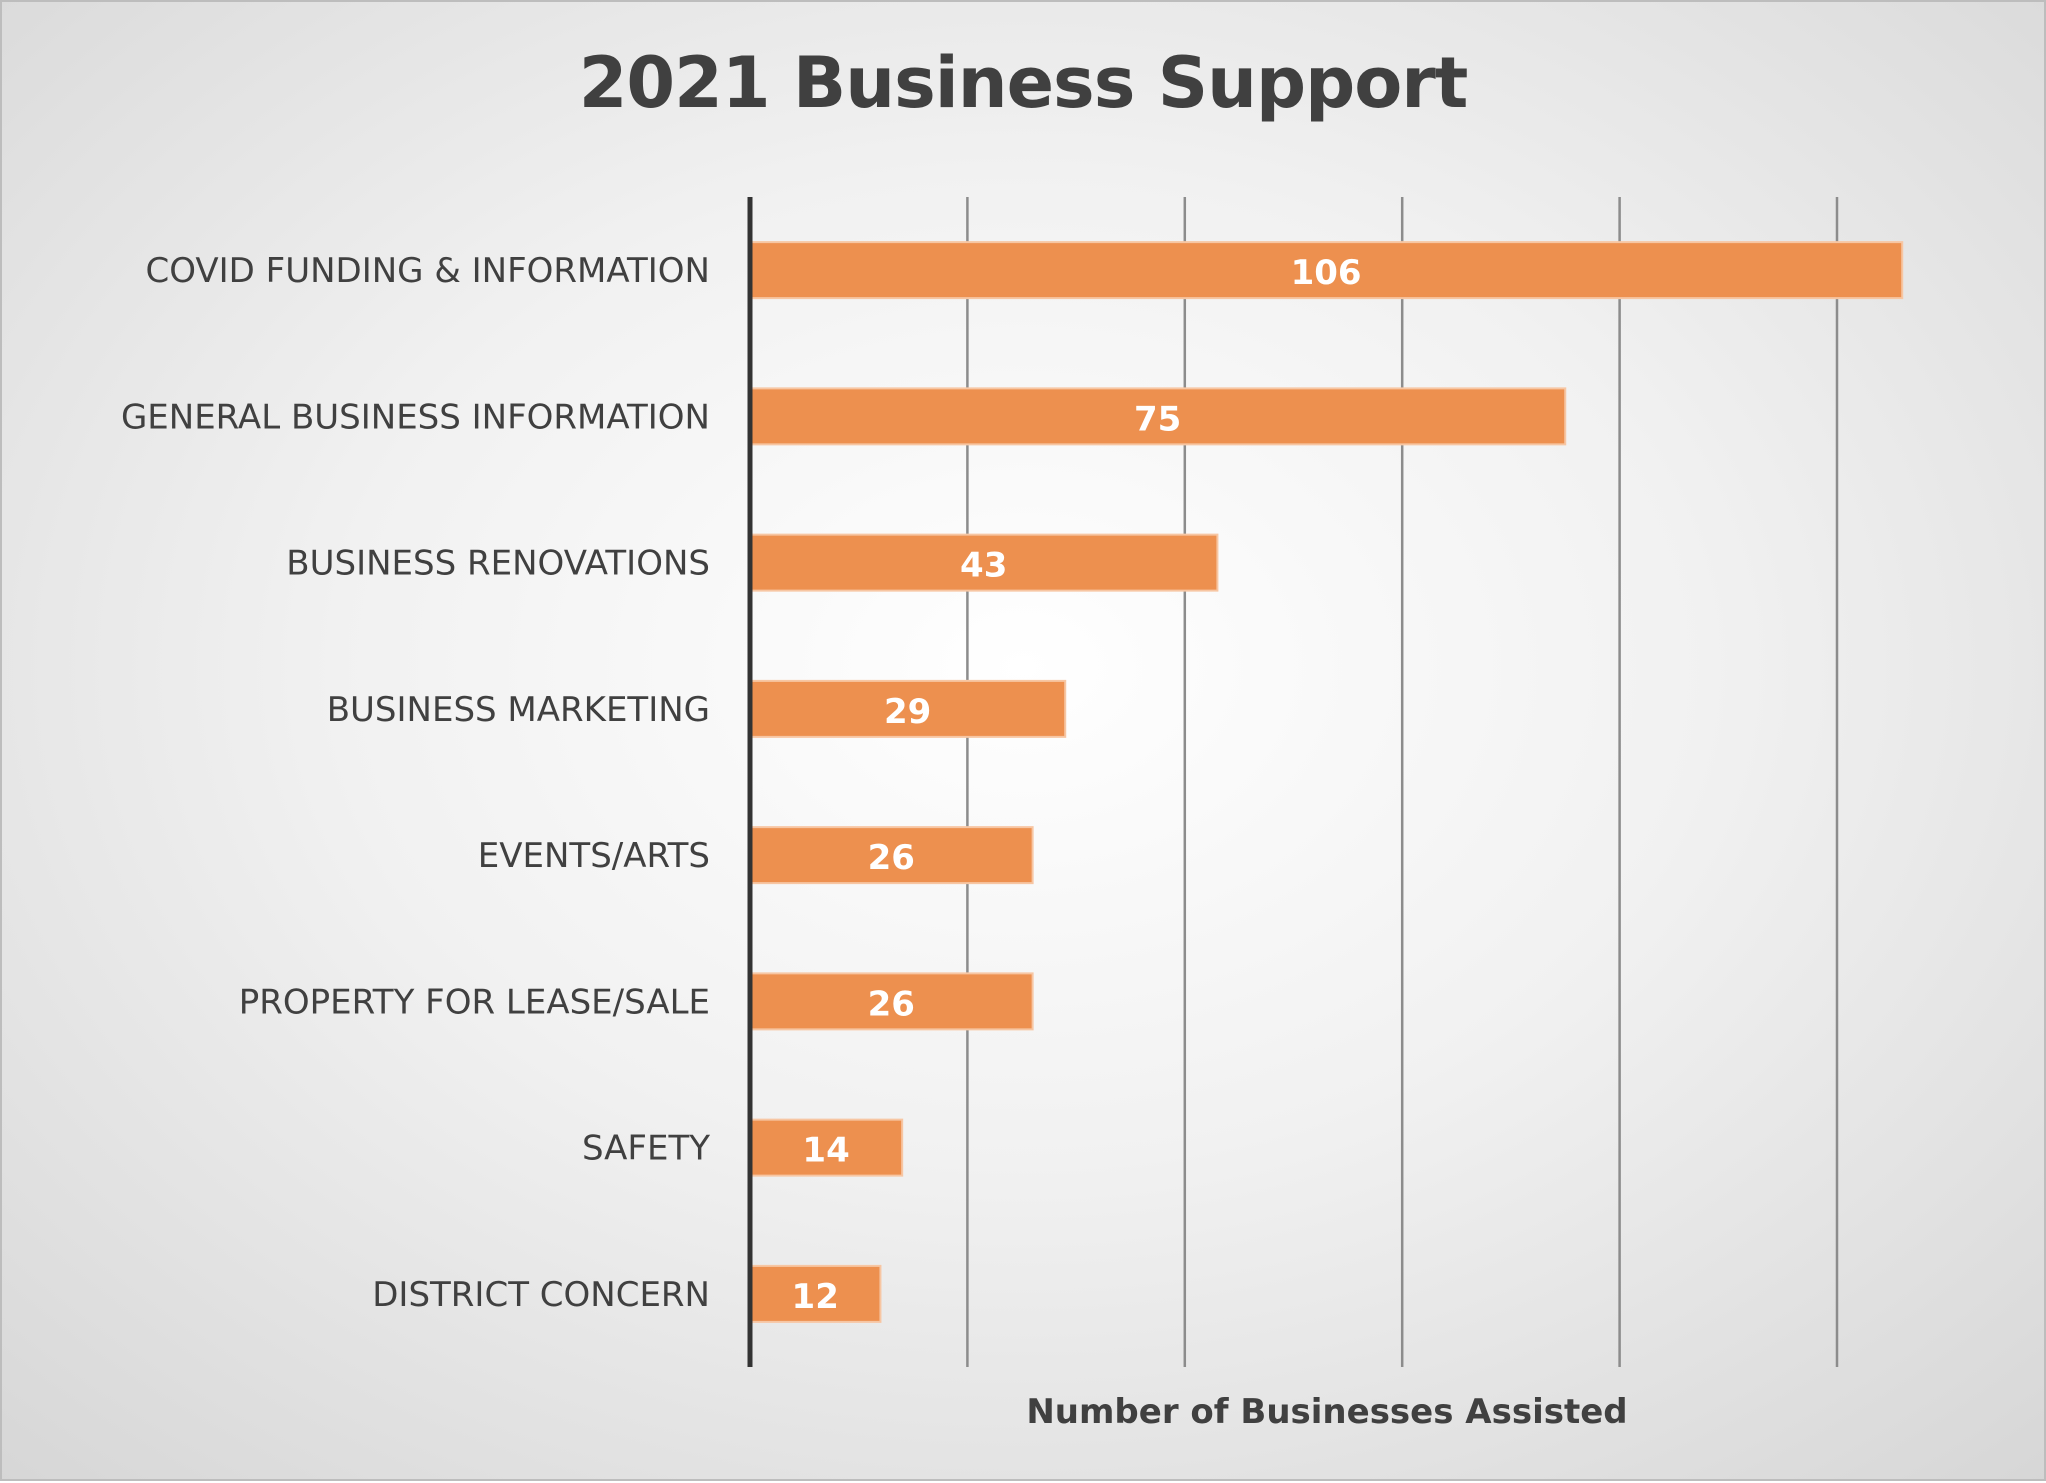  What do you see at coordinates (1023, 83) in the screenshot?
I see `chart-title: 2021 Business Support` at bounding box center [1023, 83].